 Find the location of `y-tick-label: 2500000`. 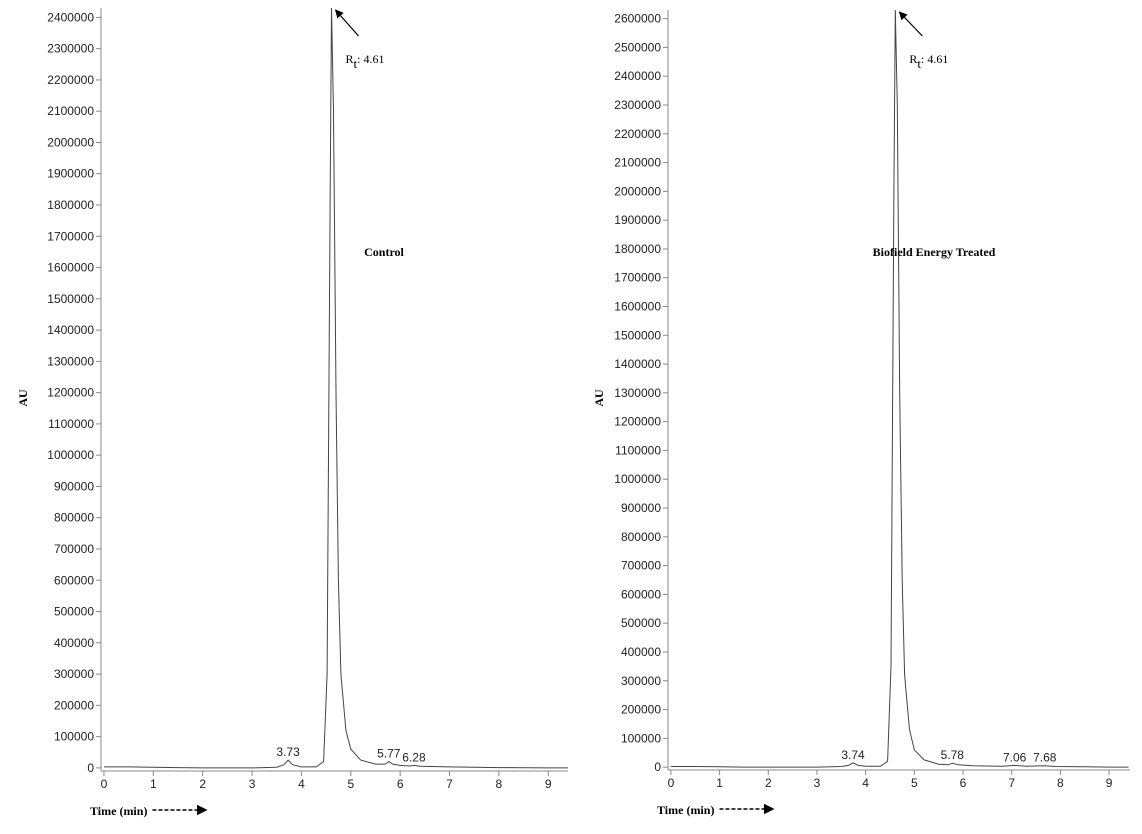

y-tick-label: 2500000 is located at coordinates (637, 47).